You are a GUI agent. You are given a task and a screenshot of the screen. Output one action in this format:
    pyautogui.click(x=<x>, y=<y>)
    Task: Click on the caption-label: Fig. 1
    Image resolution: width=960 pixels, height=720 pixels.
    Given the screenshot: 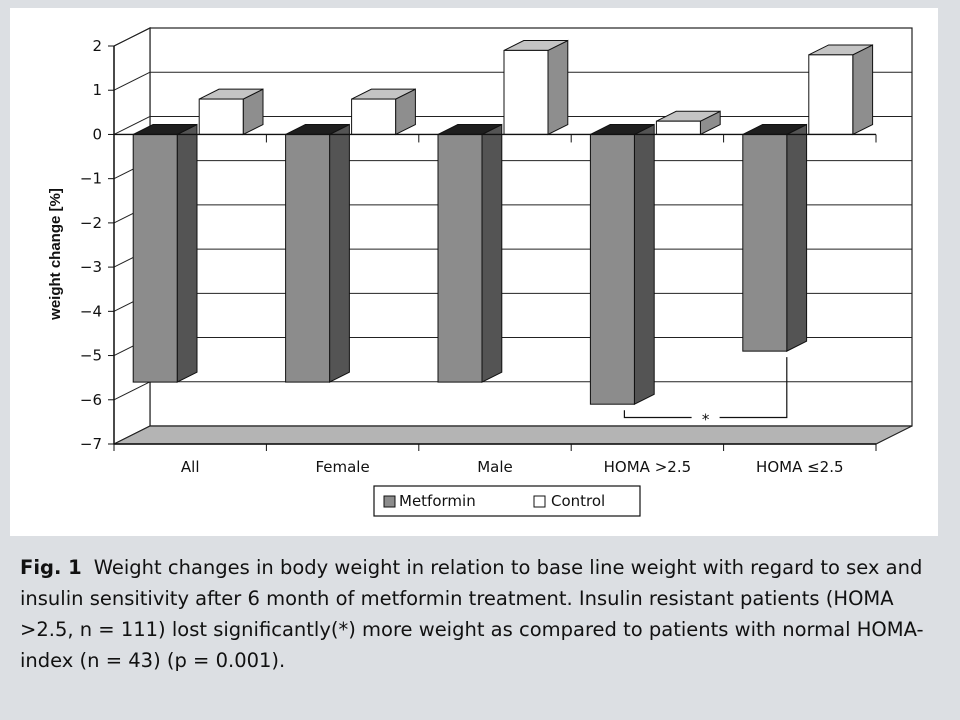 What is the action you would take?
    pyautogui.click(x=51, y=567)
    